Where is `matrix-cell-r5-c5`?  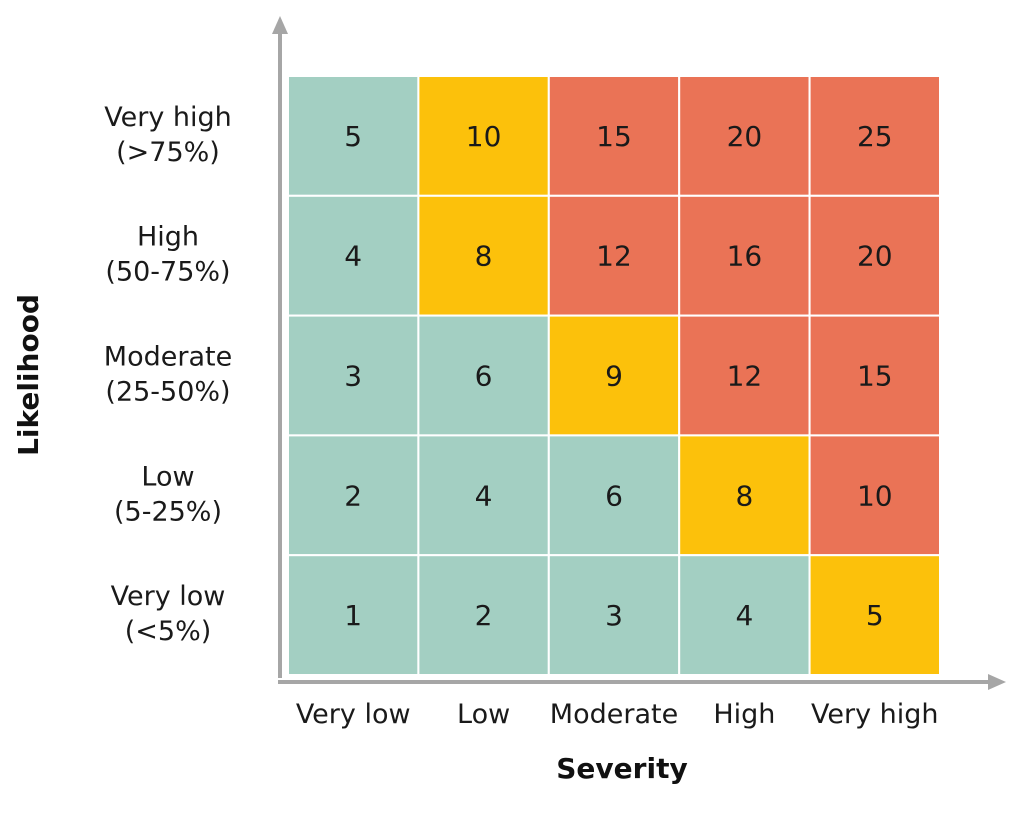 matrix-cell-r5-c5 is located at coordinates (874, 615).